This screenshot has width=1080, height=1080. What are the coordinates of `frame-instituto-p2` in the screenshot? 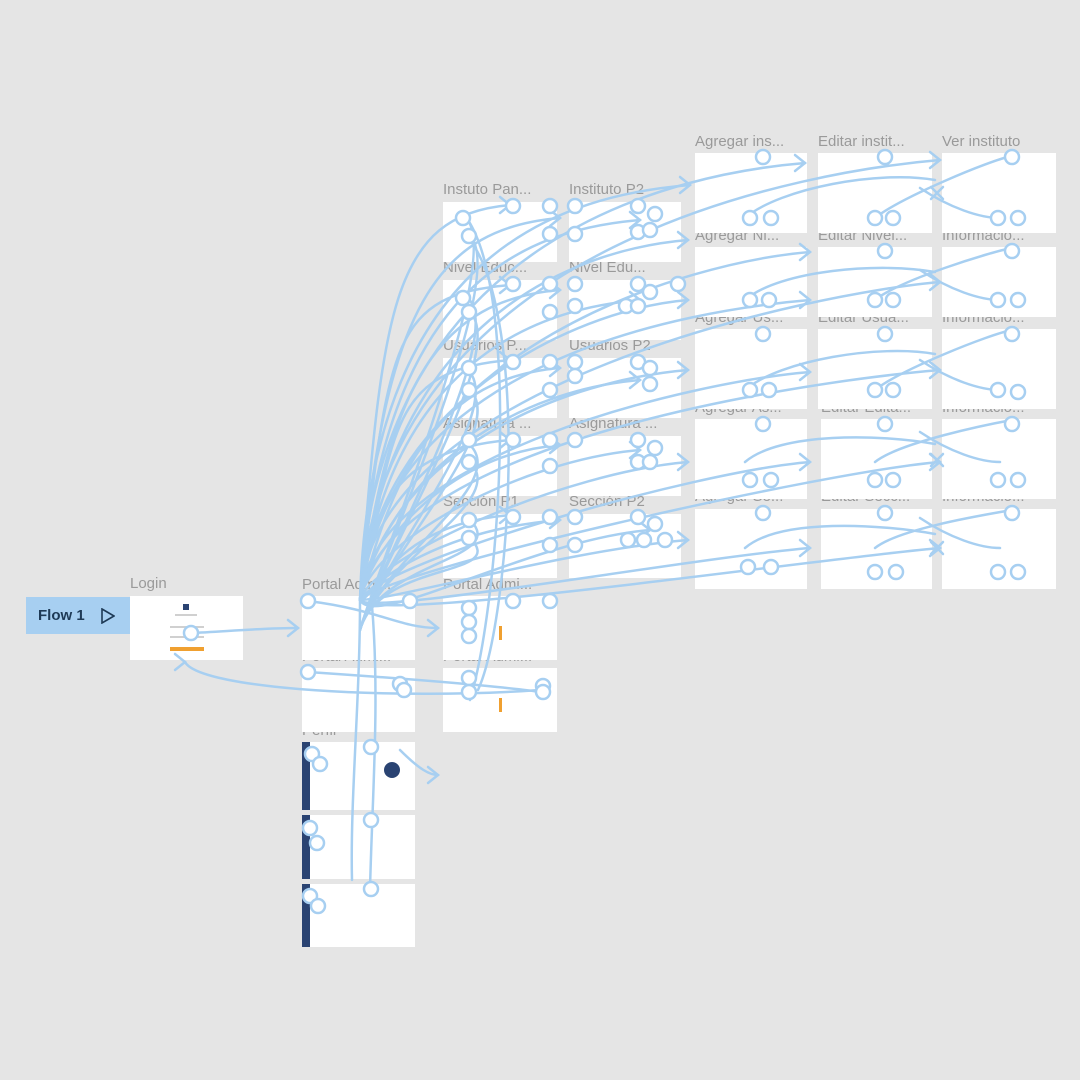 It's located at (625, 232).